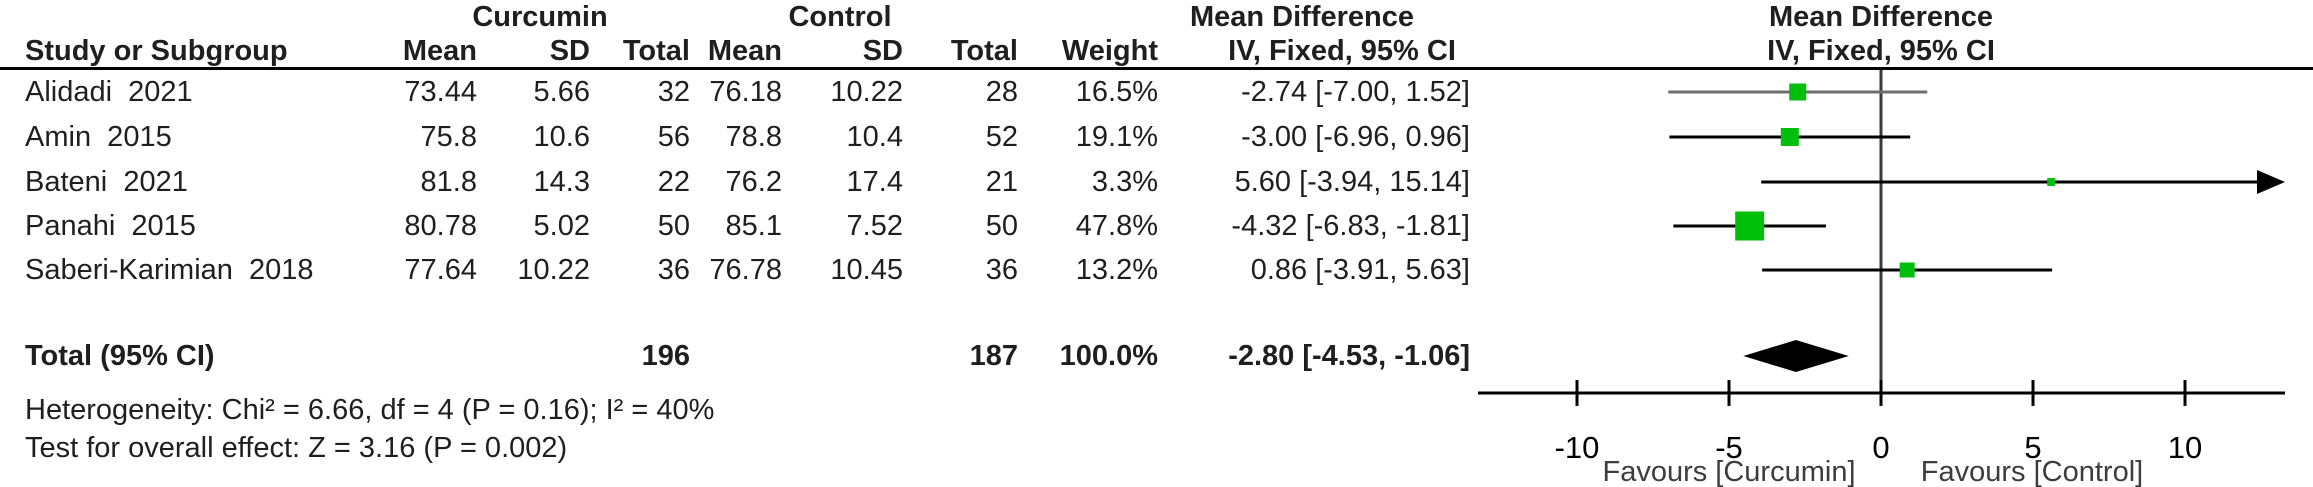 This screenshot has height=487, width=2313. Describe the element at coordinates (866, 92) in the screenshot. I see `ctl-sd: 10.22` at that location.